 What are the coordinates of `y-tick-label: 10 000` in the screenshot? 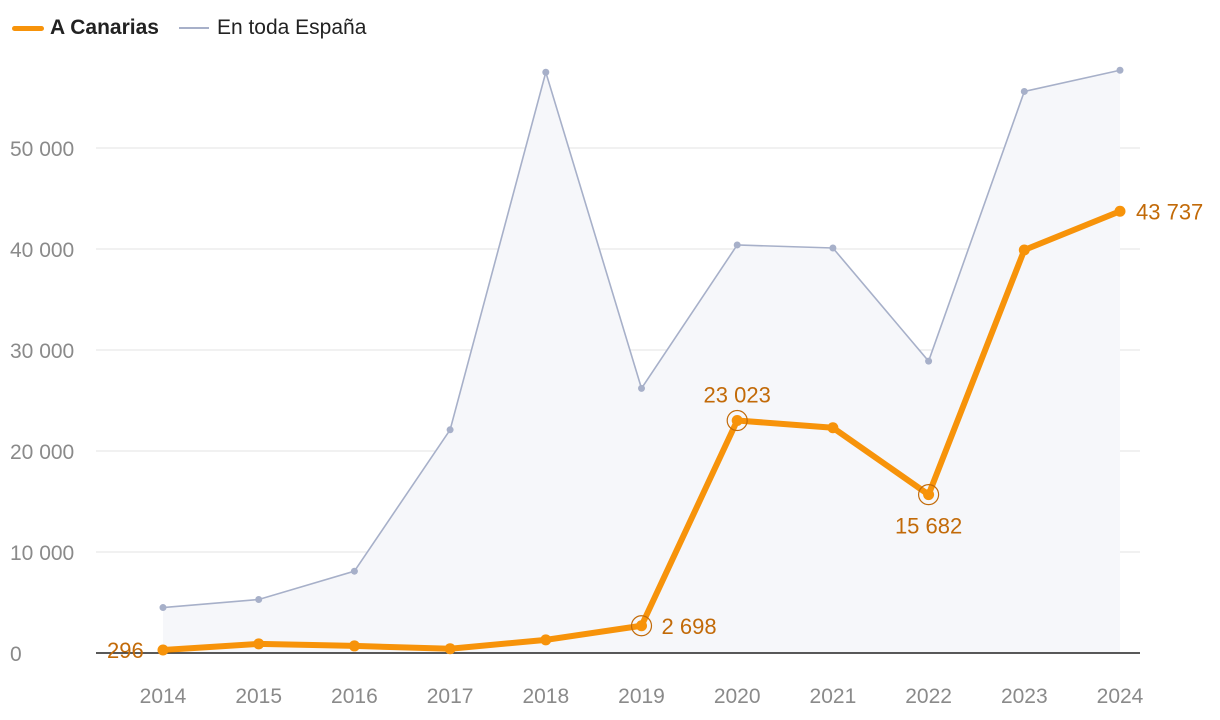 It's located at (42, 553).